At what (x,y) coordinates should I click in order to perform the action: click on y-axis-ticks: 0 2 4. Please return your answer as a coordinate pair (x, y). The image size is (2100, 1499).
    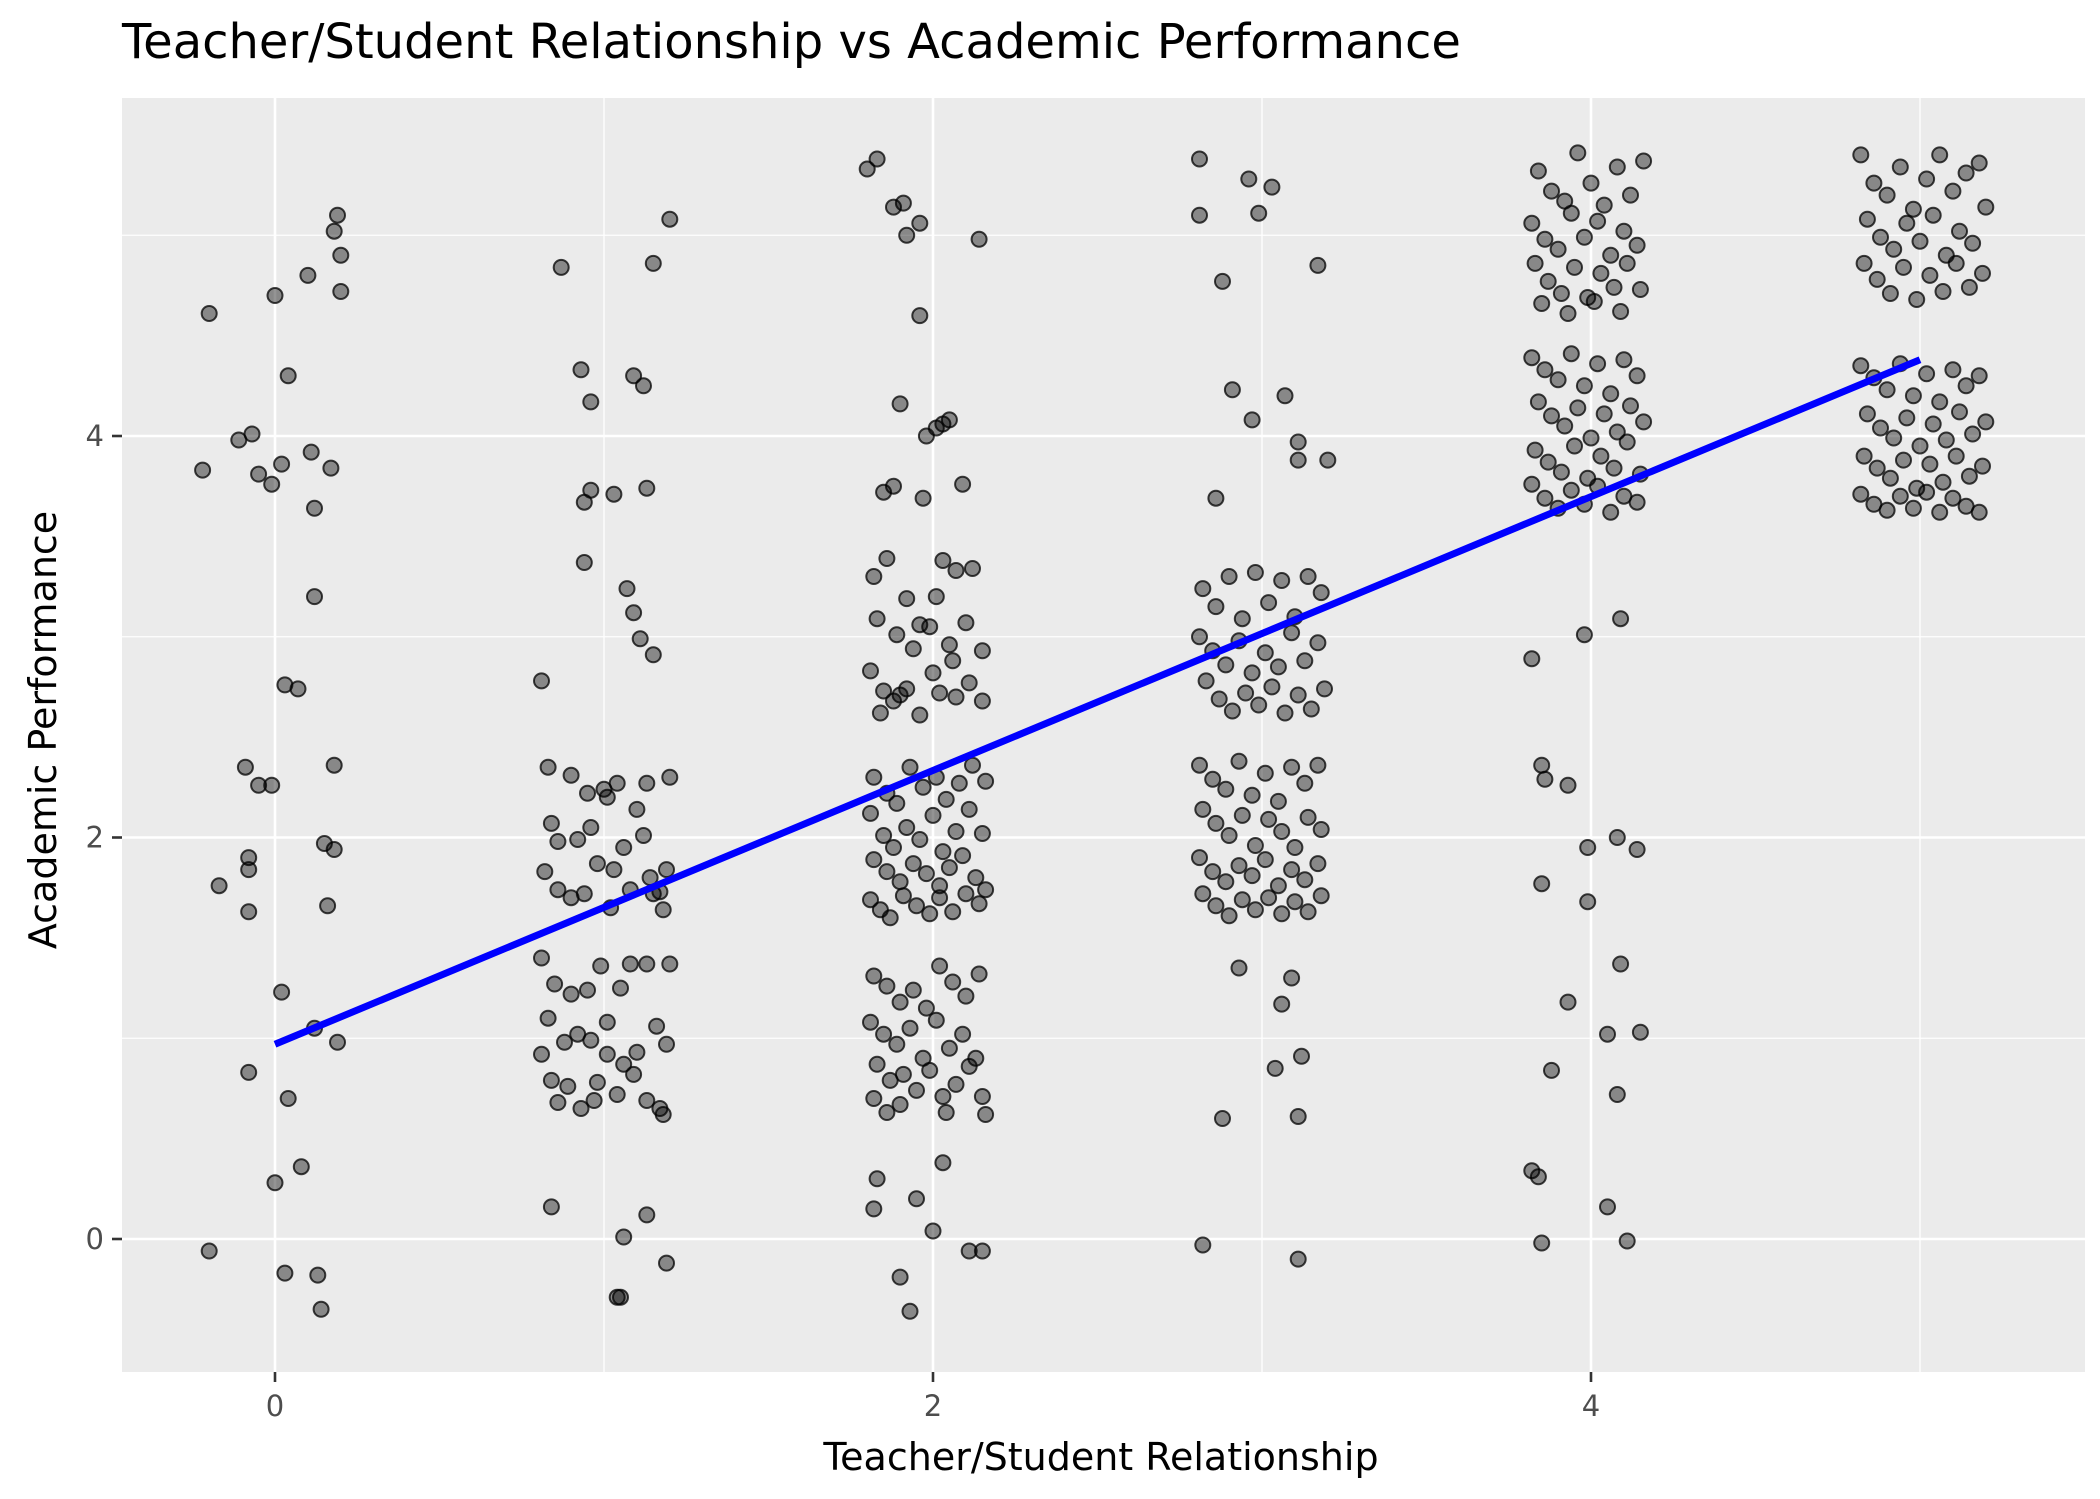
    Looking at the image, I should click on (104, 837).